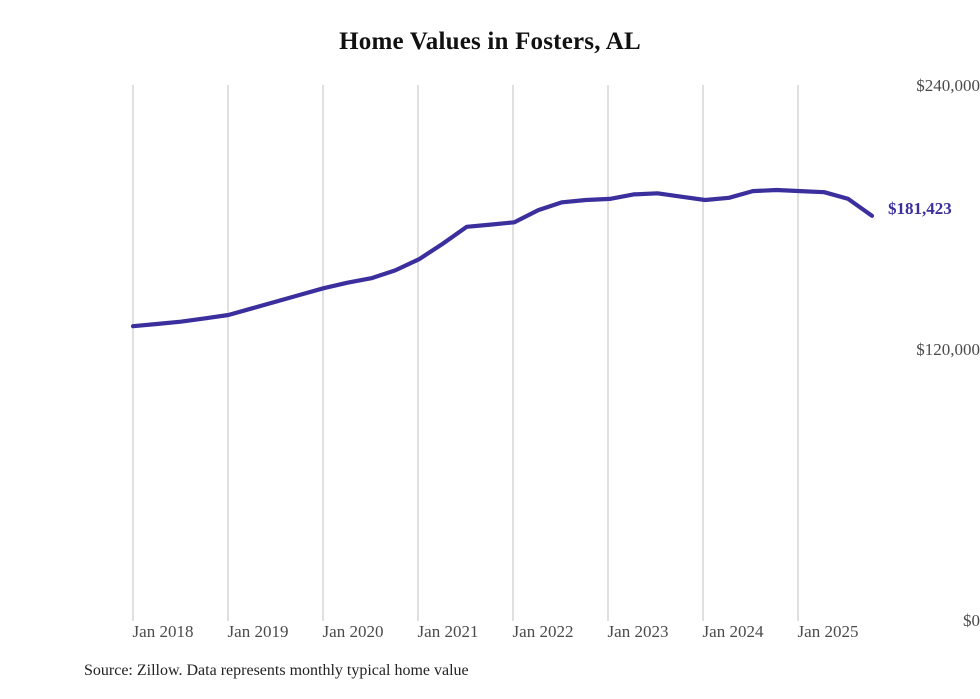 The width and height of the screenshot is (980, 699). Describe the element at coordinates (353, 631) in the screenshot. I see `x-tick-label-jan-2020: Jan 2020` at that location.